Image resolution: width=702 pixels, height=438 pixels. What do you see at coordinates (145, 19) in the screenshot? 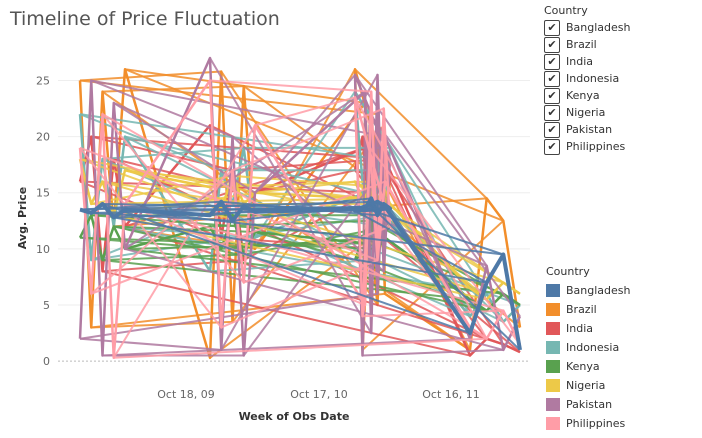
I see `chart-title: Timeline of Price Fluctuation` at bounding box center [145, 19].